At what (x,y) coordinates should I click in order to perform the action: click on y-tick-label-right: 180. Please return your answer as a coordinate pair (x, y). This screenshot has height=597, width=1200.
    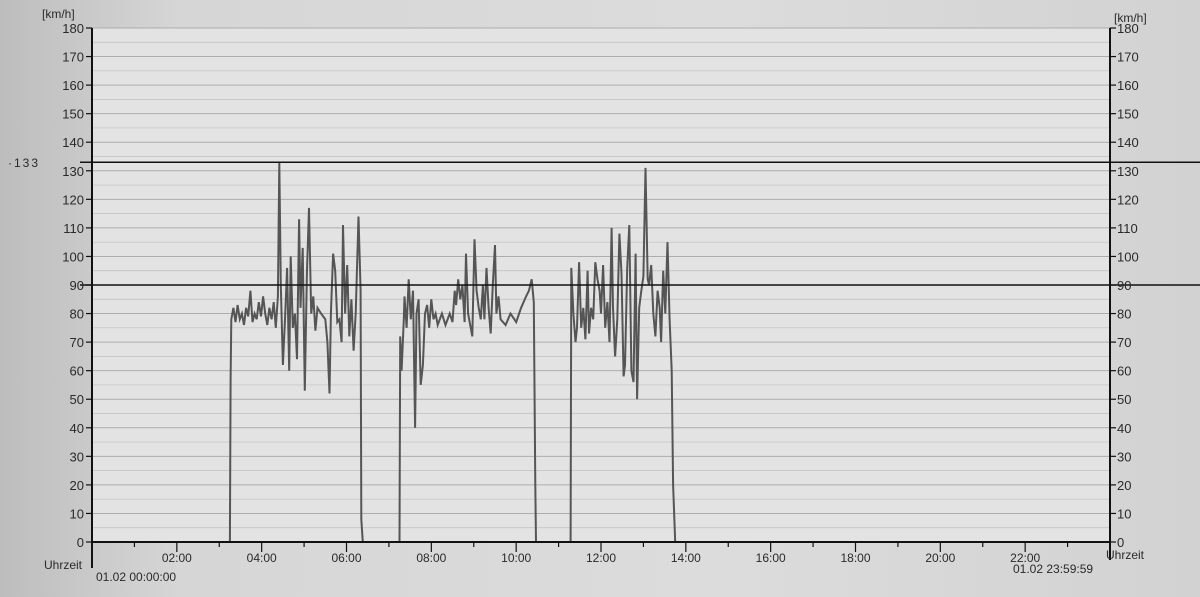
    Looking at the image, I should click on (1128, 28).